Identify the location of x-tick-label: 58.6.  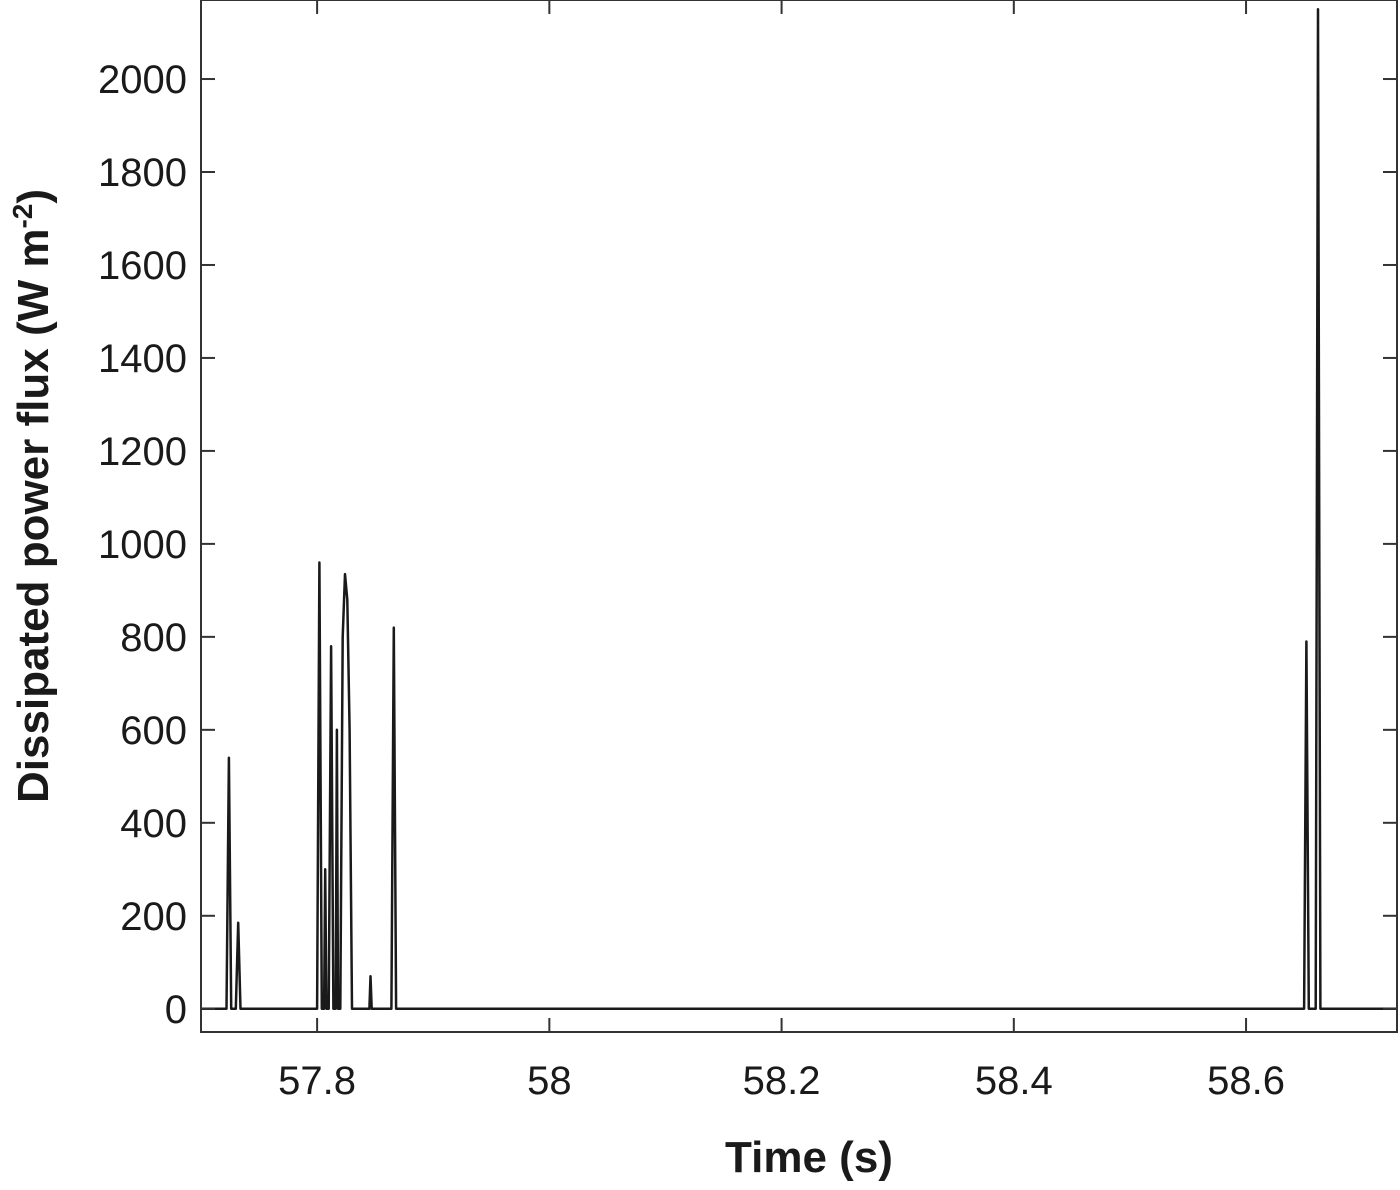
(1246, 1081).